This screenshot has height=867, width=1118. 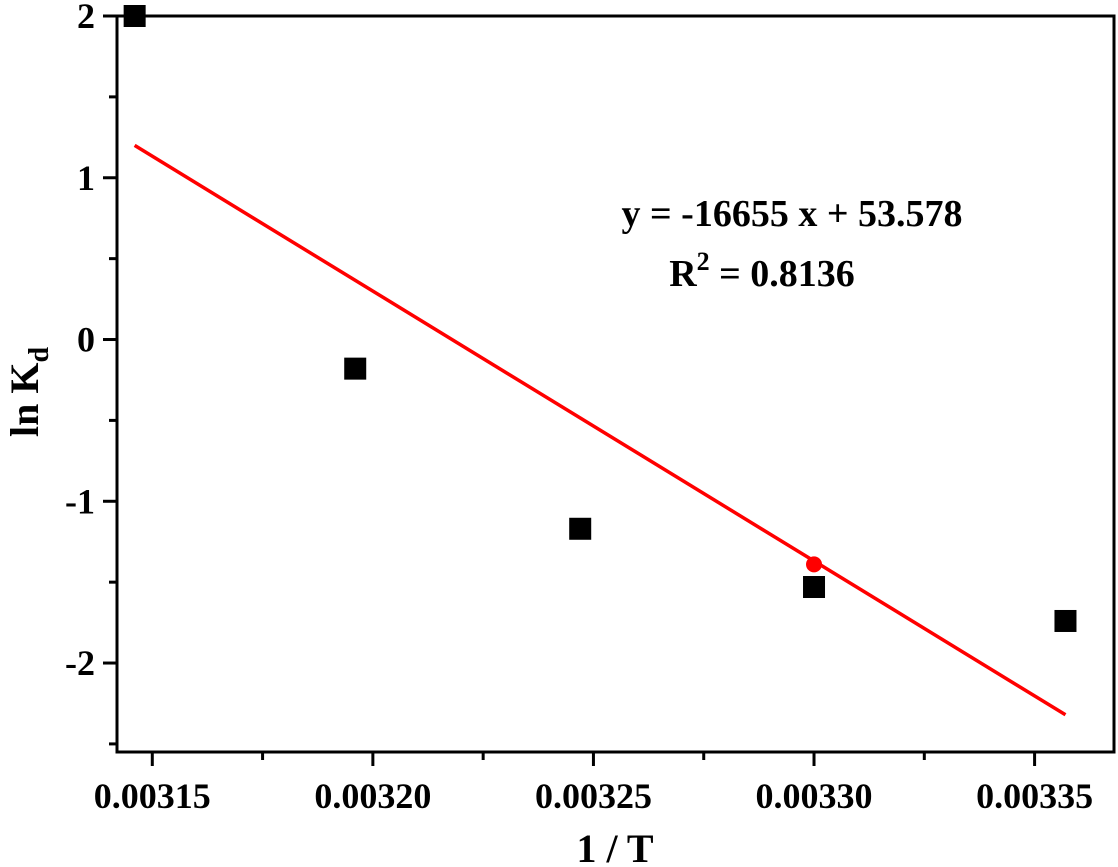 What do you see at coordinates (86, 340) in the screenshot?
I see `y-tick-label: 0` at bounding box center [86, 340].